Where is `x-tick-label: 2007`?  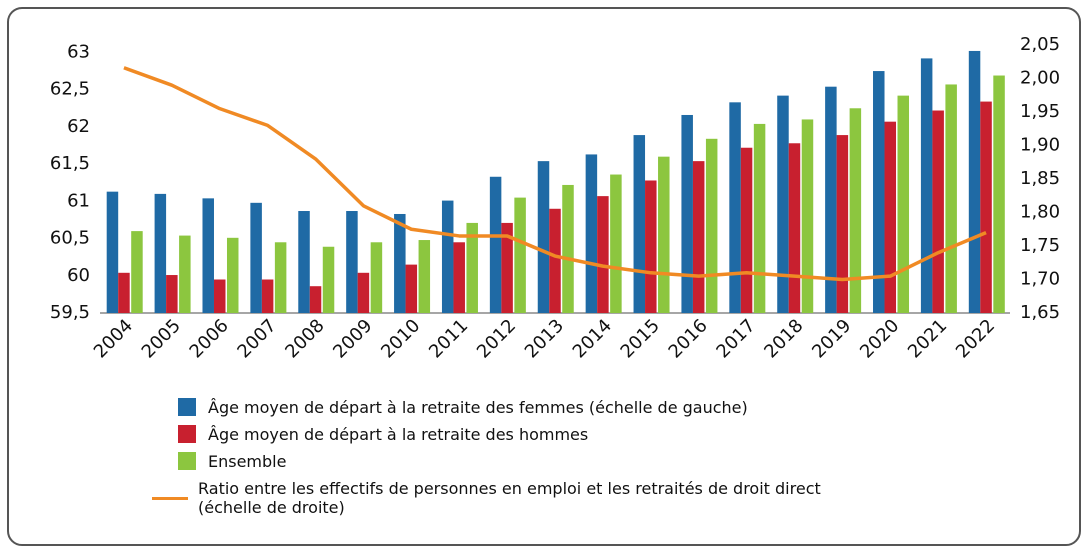
x-tick-label: 2007 is located at coordinates (256, 338).